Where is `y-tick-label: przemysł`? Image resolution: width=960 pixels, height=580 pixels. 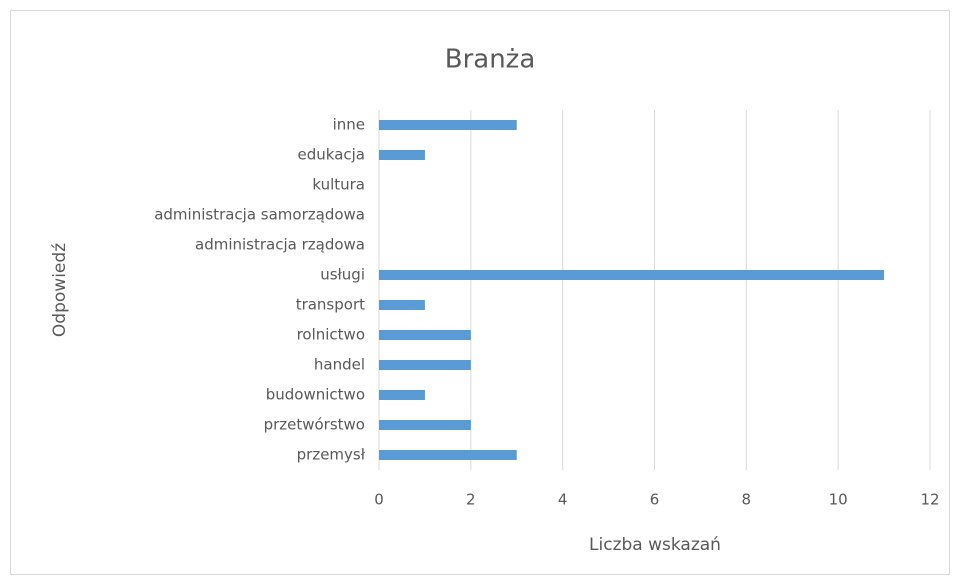
y-tick-label: przemysł is located at coordinates (331, 455).